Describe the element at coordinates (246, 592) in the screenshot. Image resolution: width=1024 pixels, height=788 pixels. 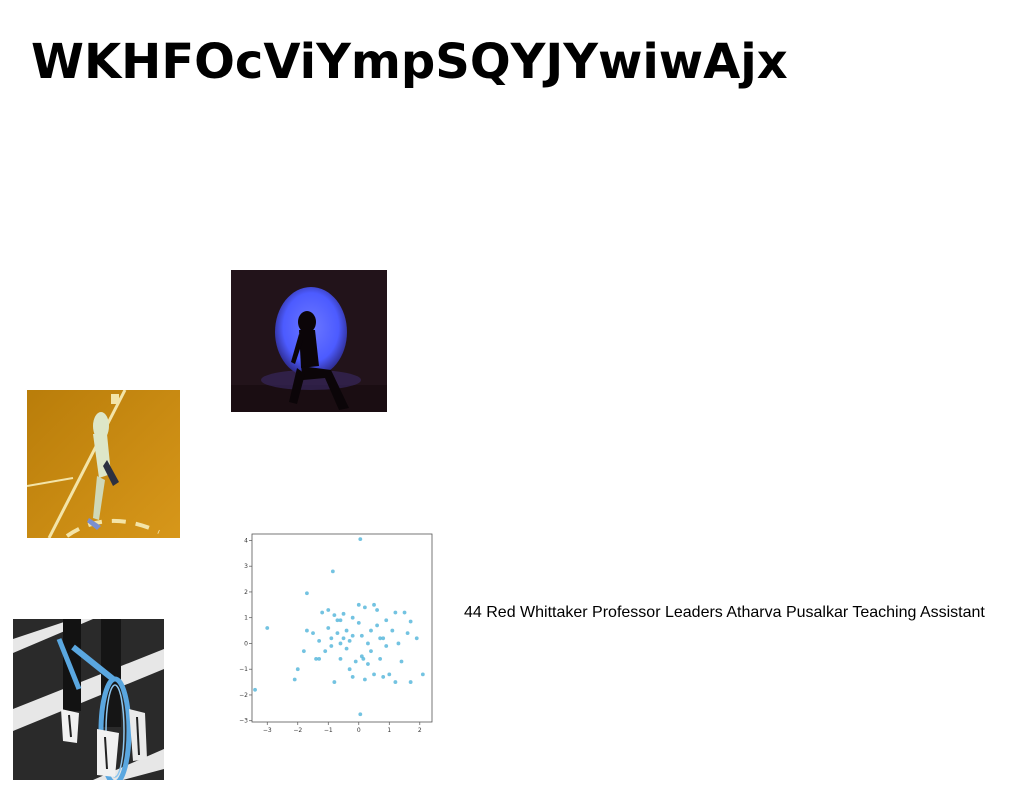
I see `y-tick-label: 2` at that location.